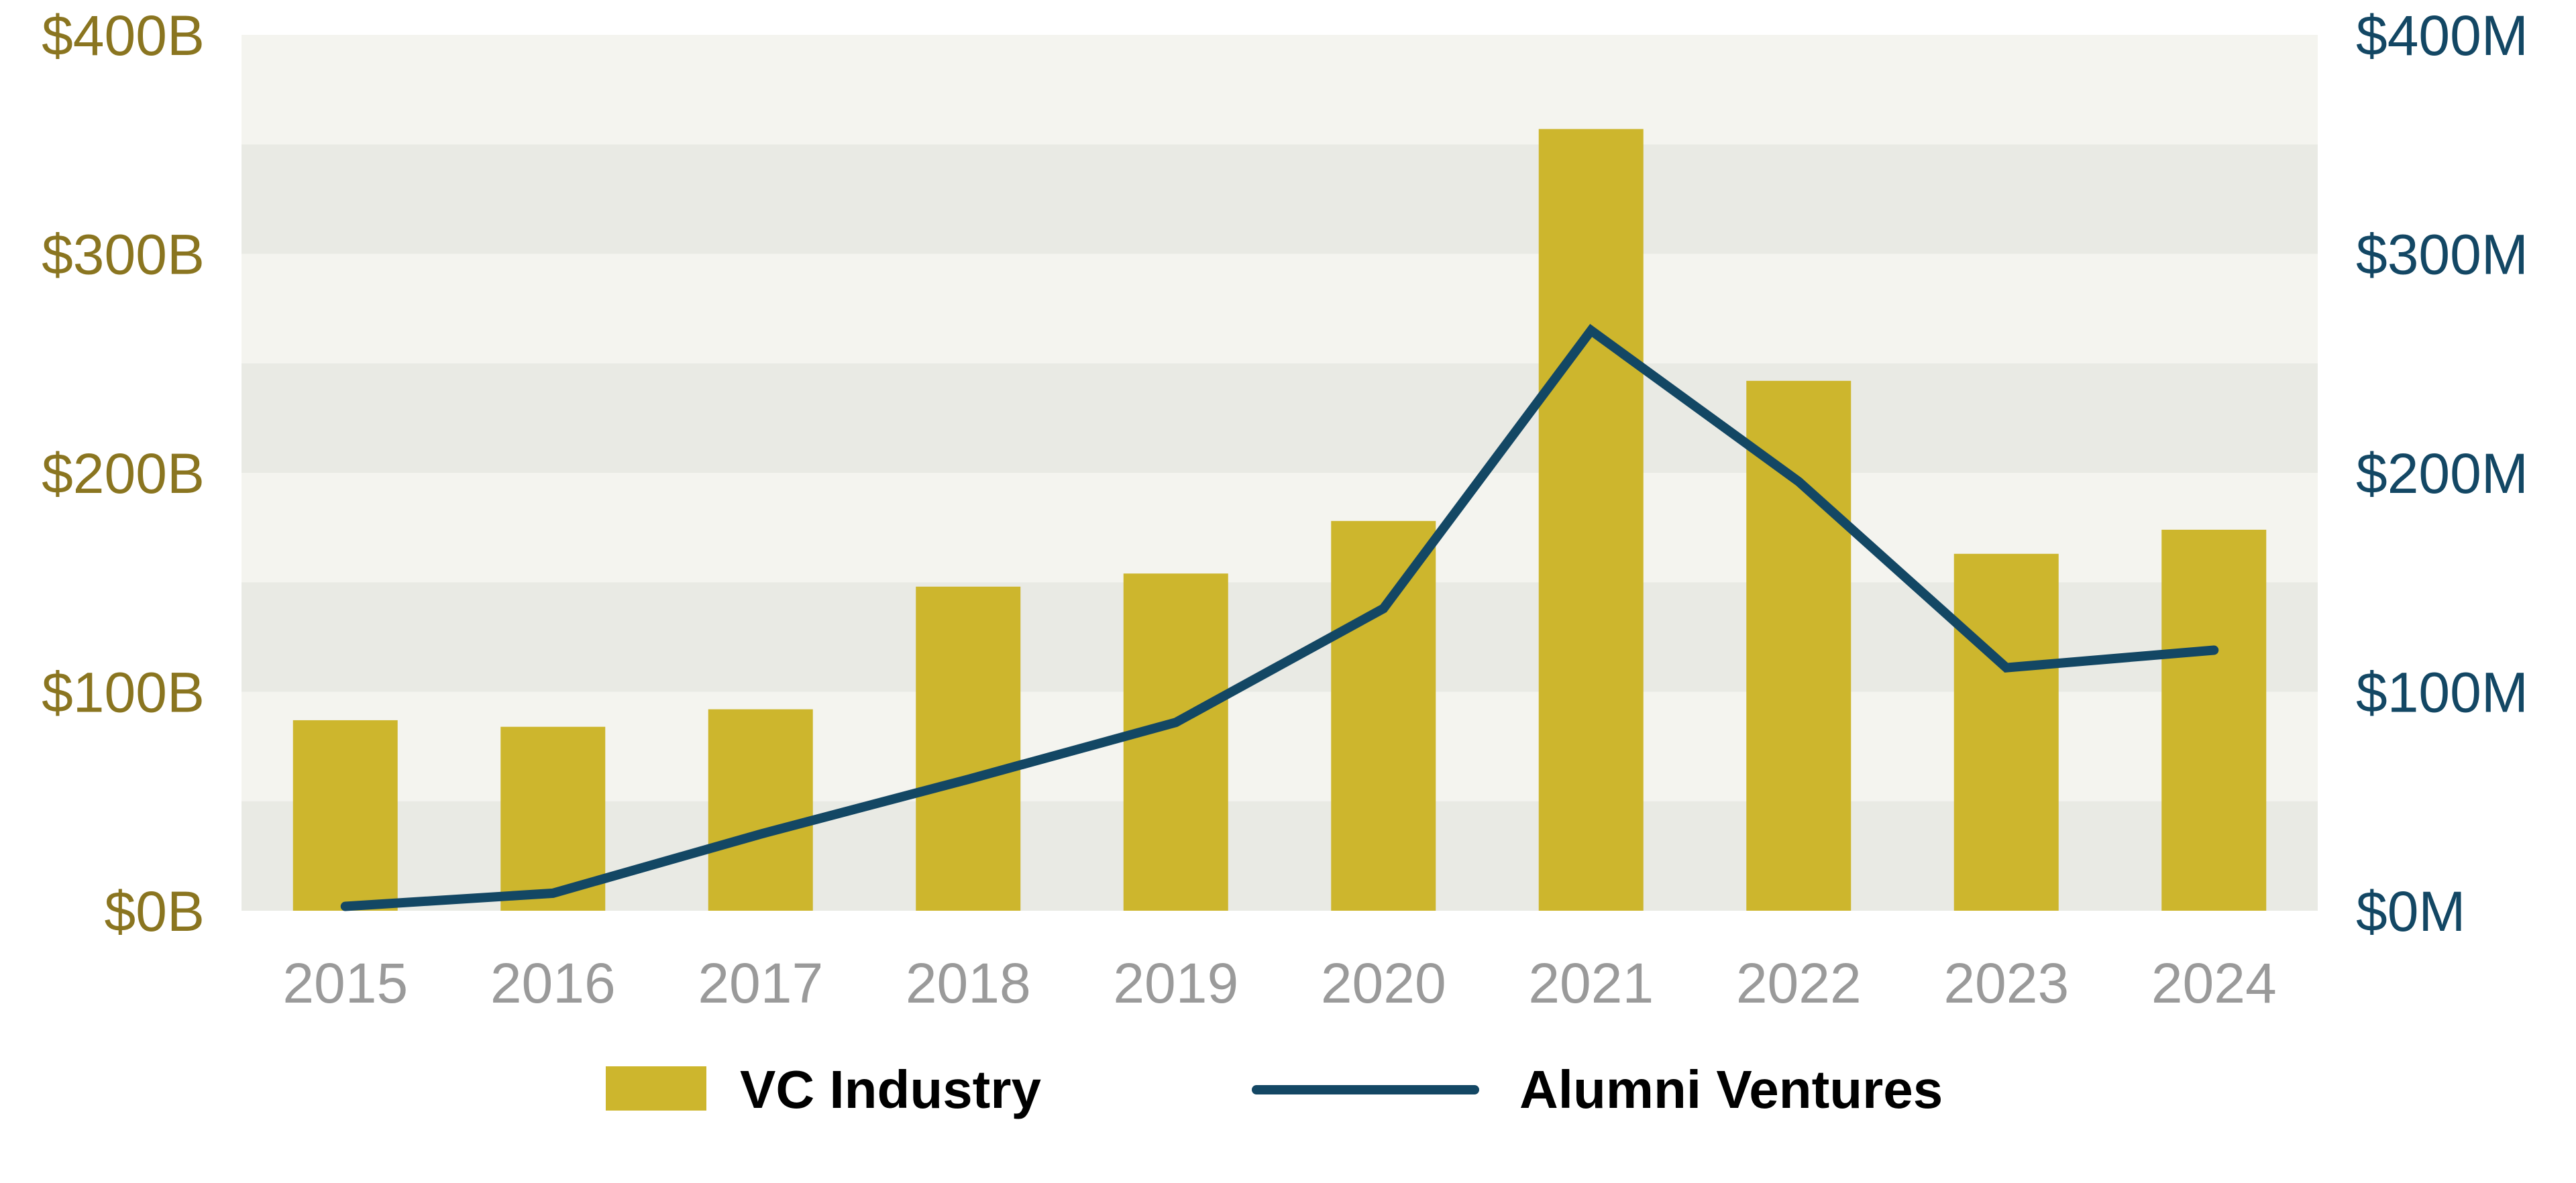 The height and width of the screenshot is (1183, 2576). What do you see at coordinates (123, 35) in the screenshot?
I see `left-axis-tick-label: $400B` at bounding box center [123, 35].